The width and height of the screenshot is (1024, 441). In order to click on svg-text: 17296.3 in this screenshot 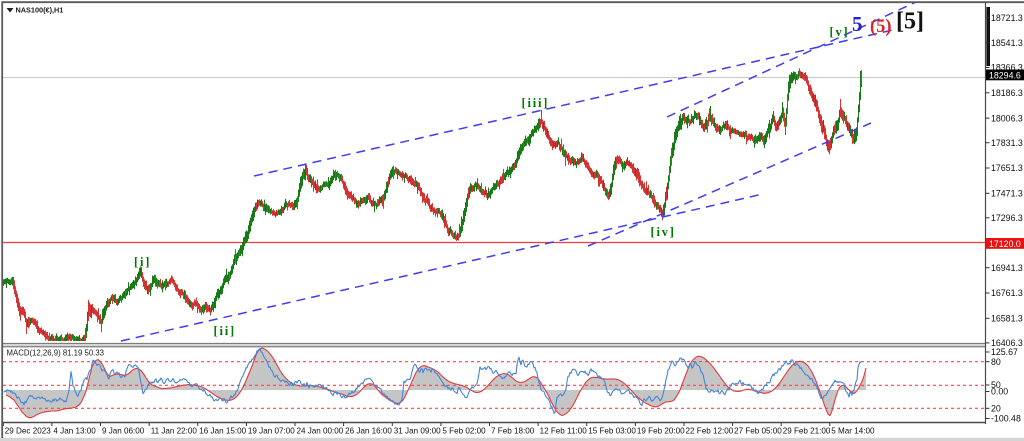, I will do `click(1007, 218)`.